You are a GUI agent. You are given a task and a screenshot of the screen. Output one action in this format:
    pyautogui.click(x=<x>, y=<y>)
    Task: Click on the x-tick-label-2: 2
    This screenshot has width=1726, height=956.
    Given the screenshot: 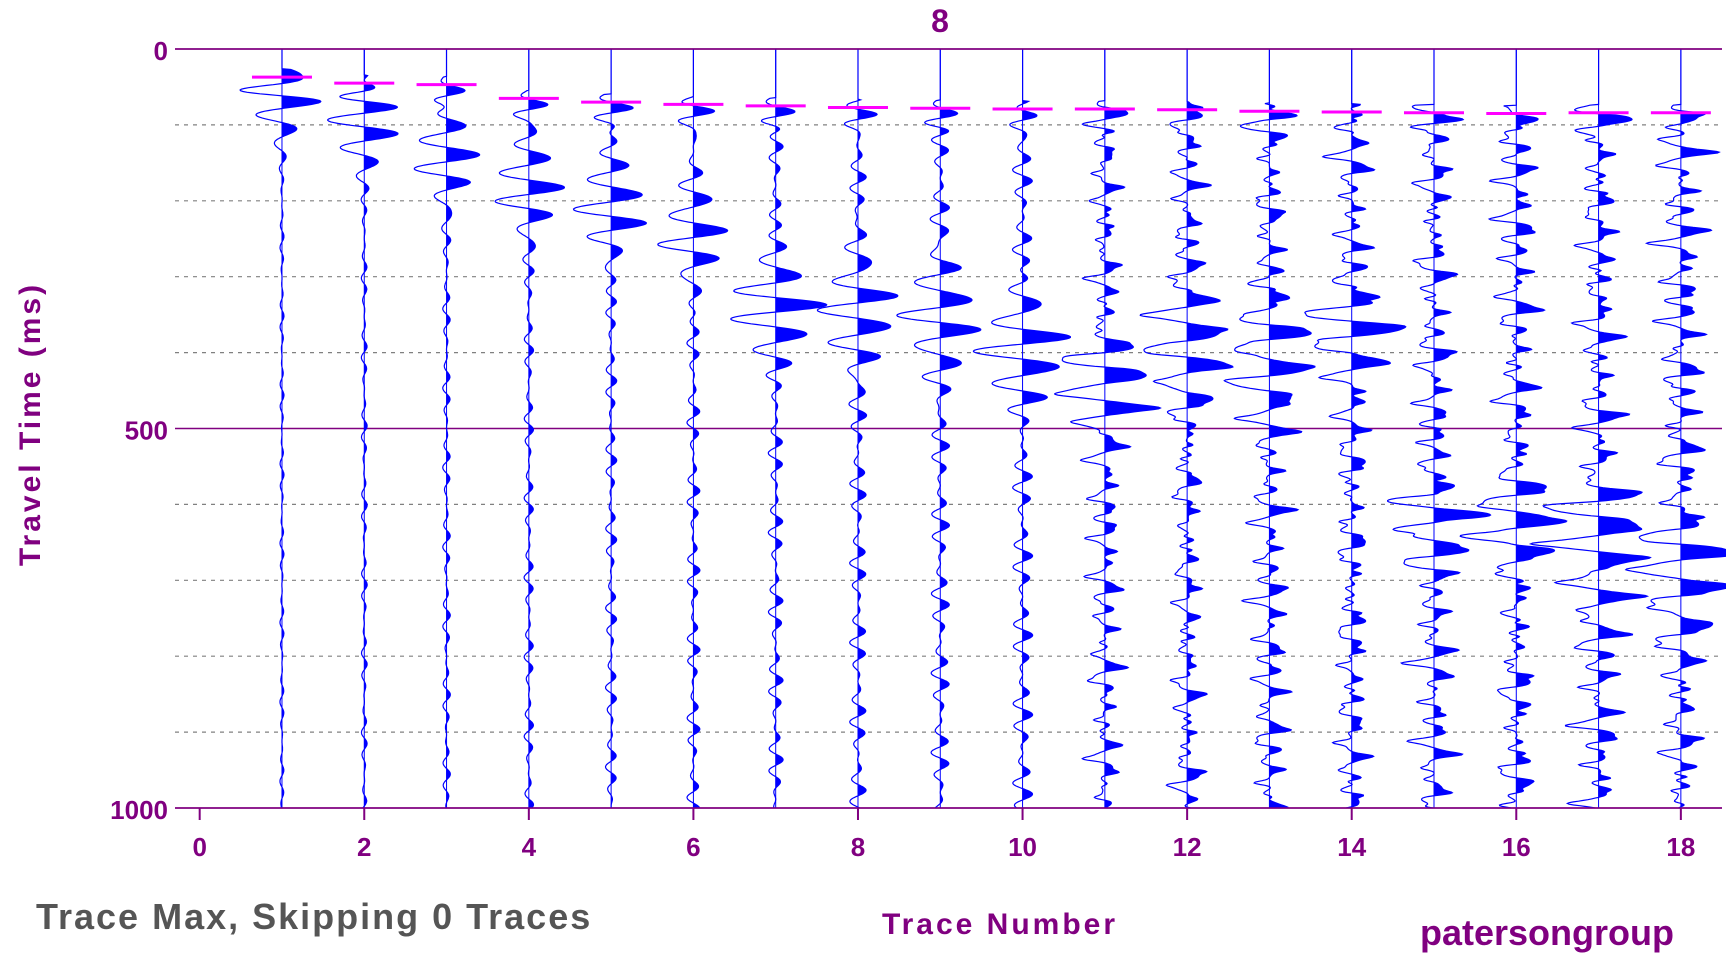 What is the action you would take?
    pyautogui.click(x=364, y=847)
    